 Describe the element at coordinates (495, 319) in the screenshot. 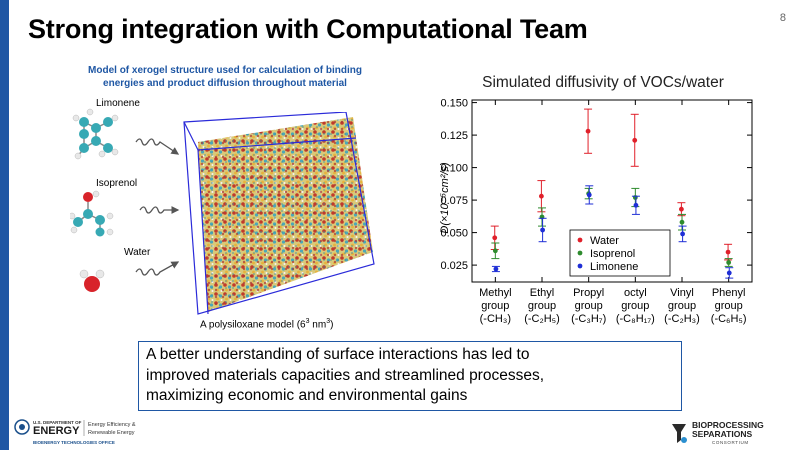

I see `x-tick-label: (-CH₃)` at that location.